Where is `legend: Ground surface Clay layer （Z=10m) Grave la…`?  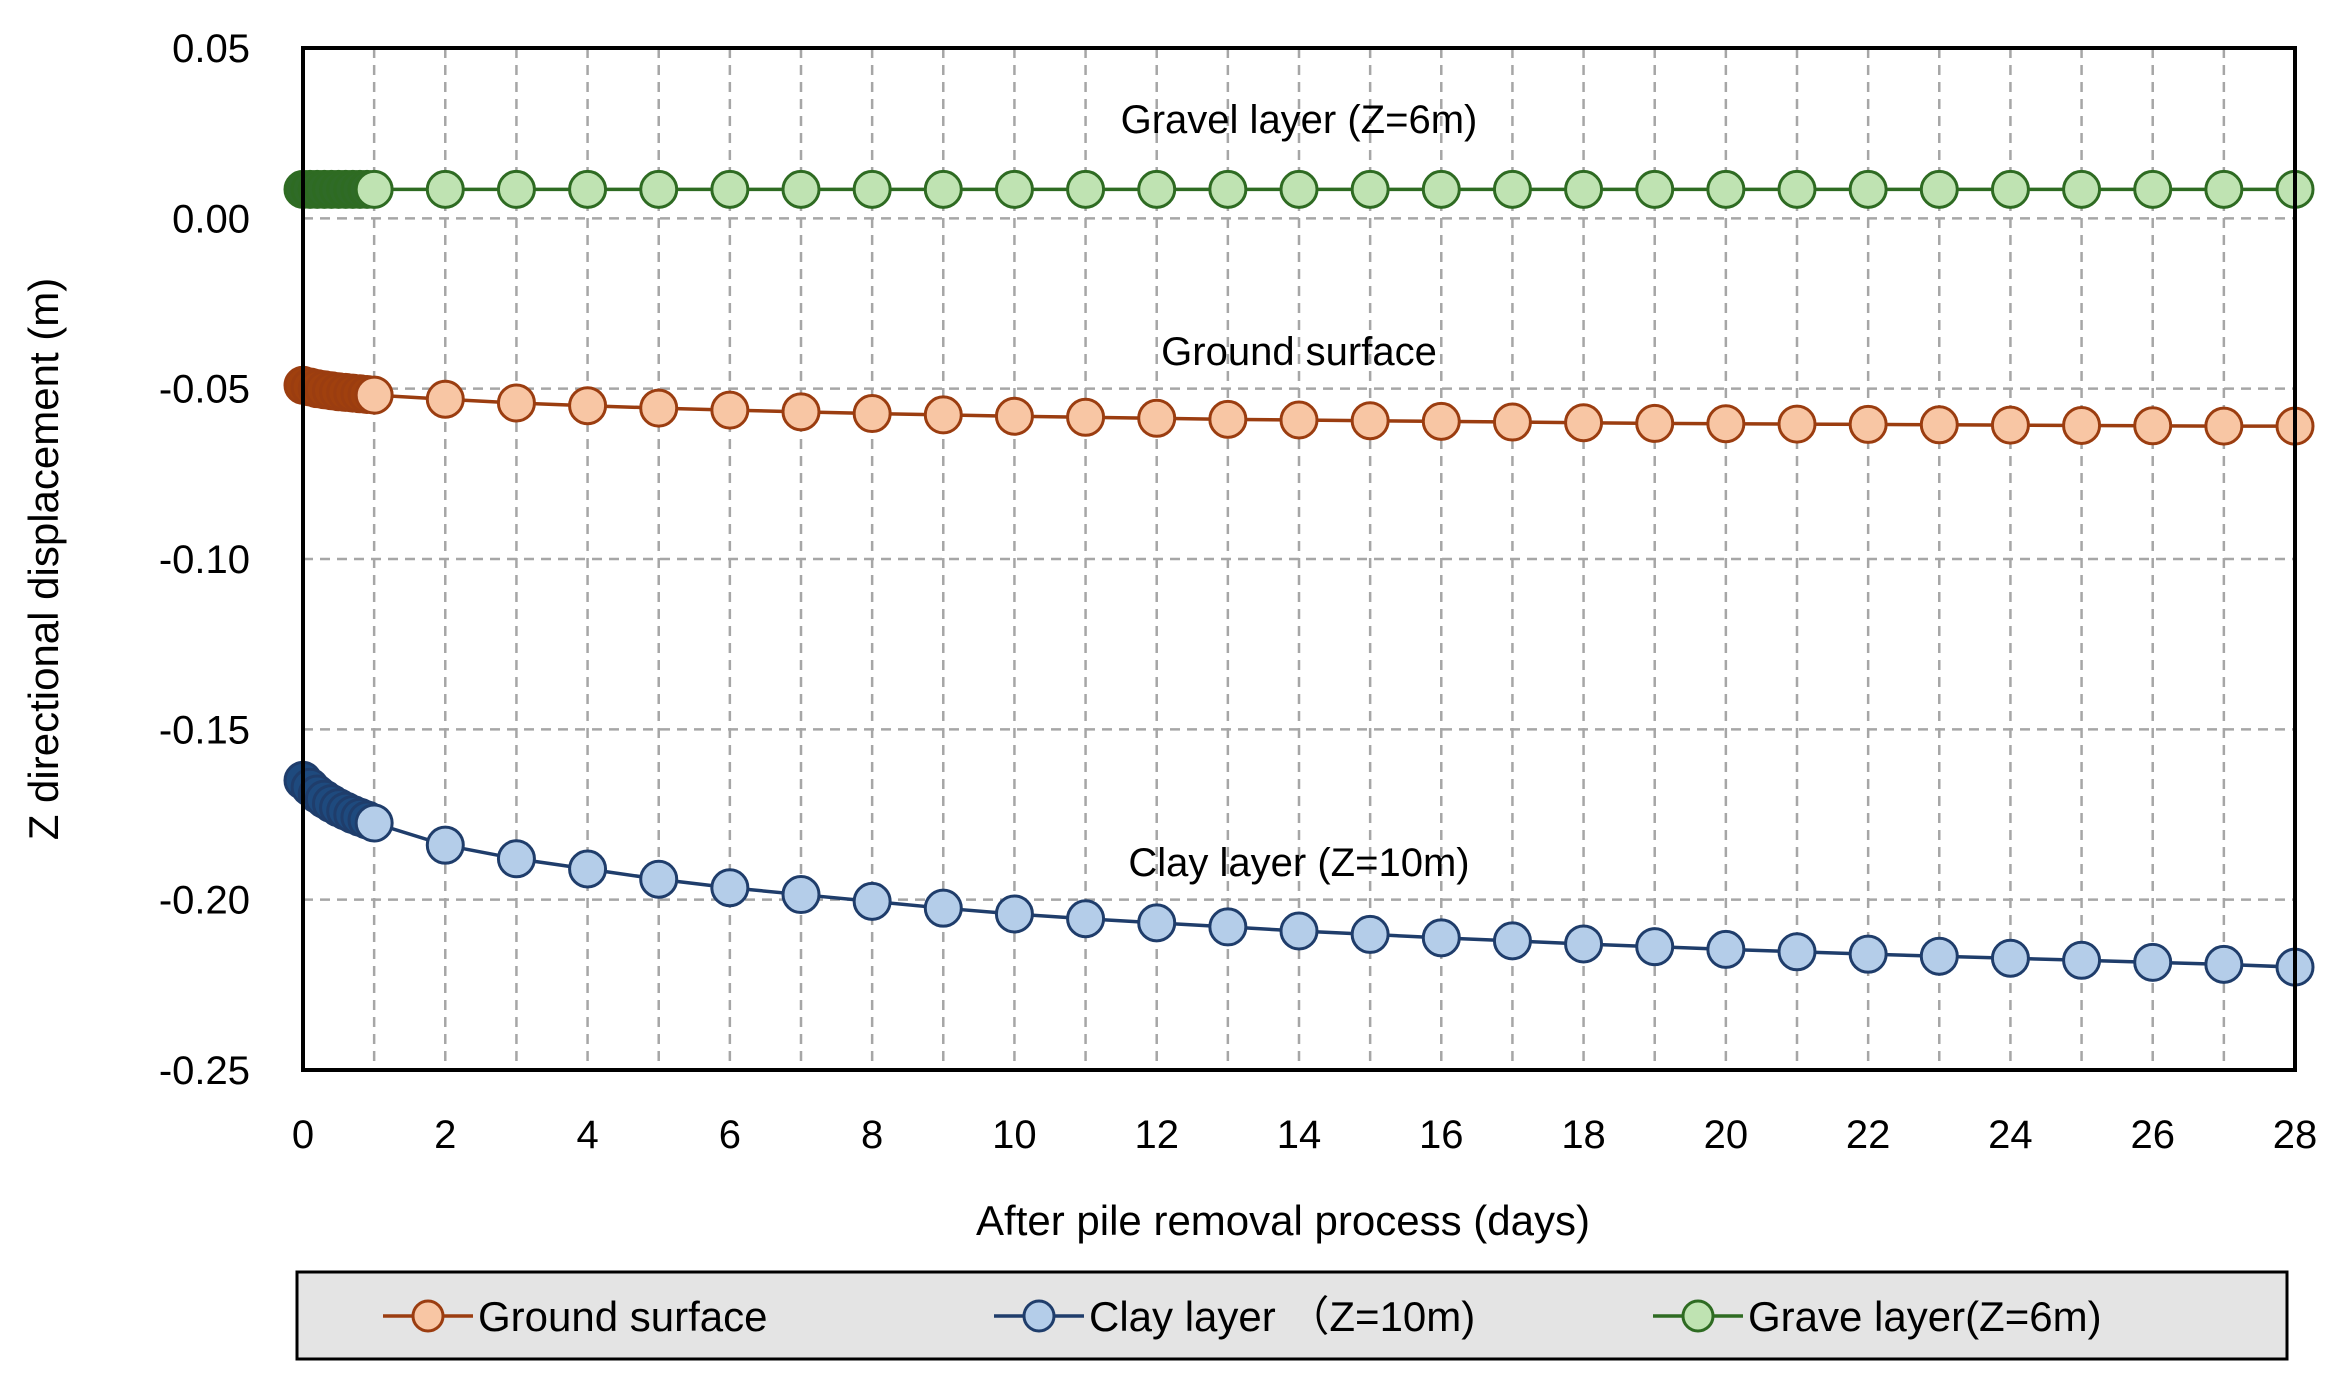
legend: Ground surface Clay layer （Z=10m) Grave la… is located at coordinates (1292, 1315).